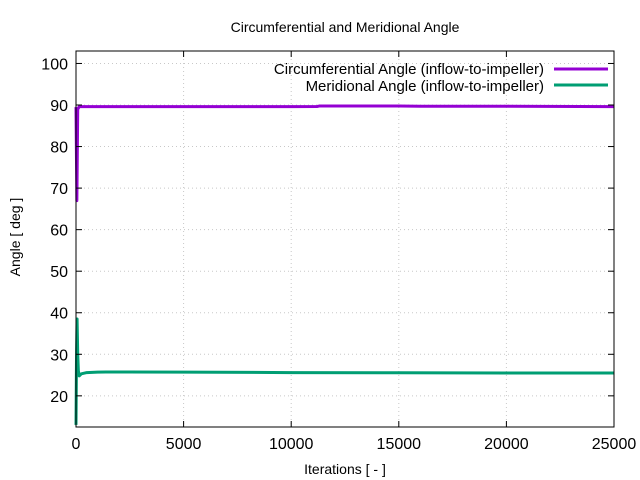 Image resolution: width=640 pixels, height=480 pixels. I want to click on x-axis-label: Iterations [ - ], so click(345, 469).